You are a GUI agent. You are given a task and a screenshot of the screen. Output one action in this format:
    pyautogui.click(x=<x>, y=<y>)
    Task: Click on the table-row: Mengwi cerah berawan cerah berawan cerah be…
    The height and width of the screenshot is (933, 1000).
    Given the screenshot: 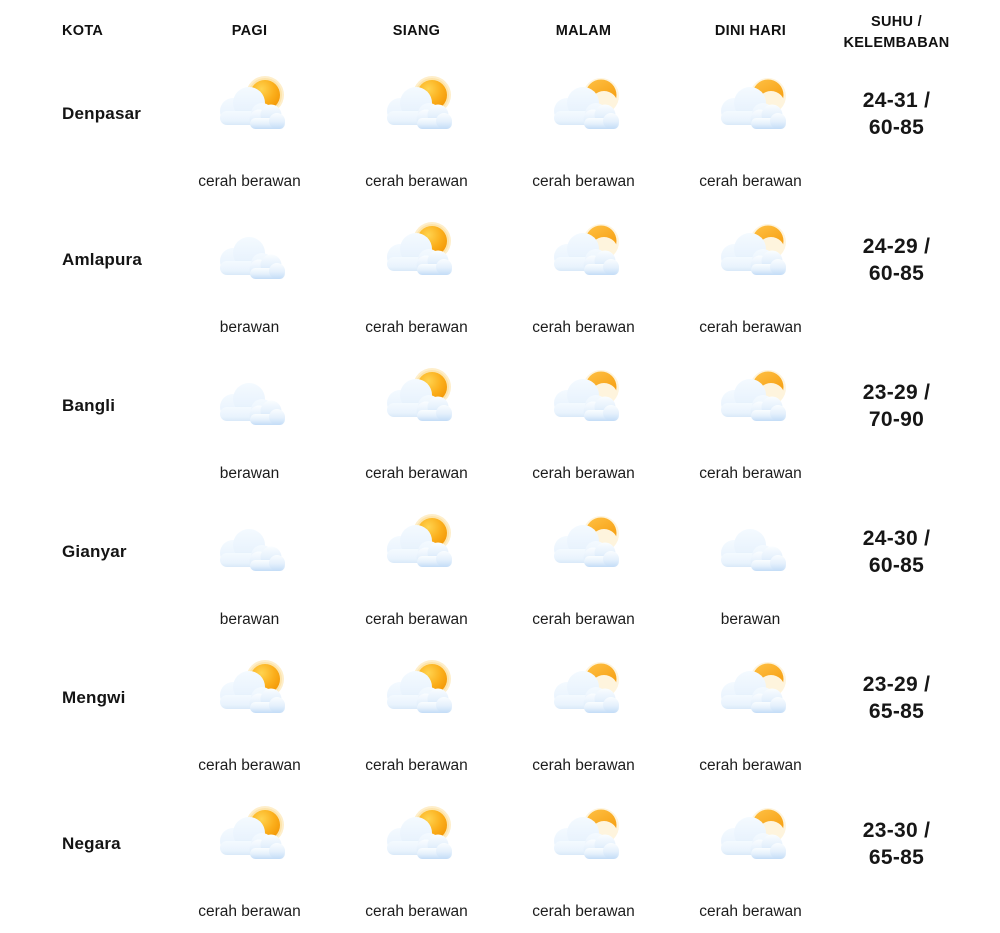 What is the action you would take?
    pyautogui.click(x=531, y=727)
    